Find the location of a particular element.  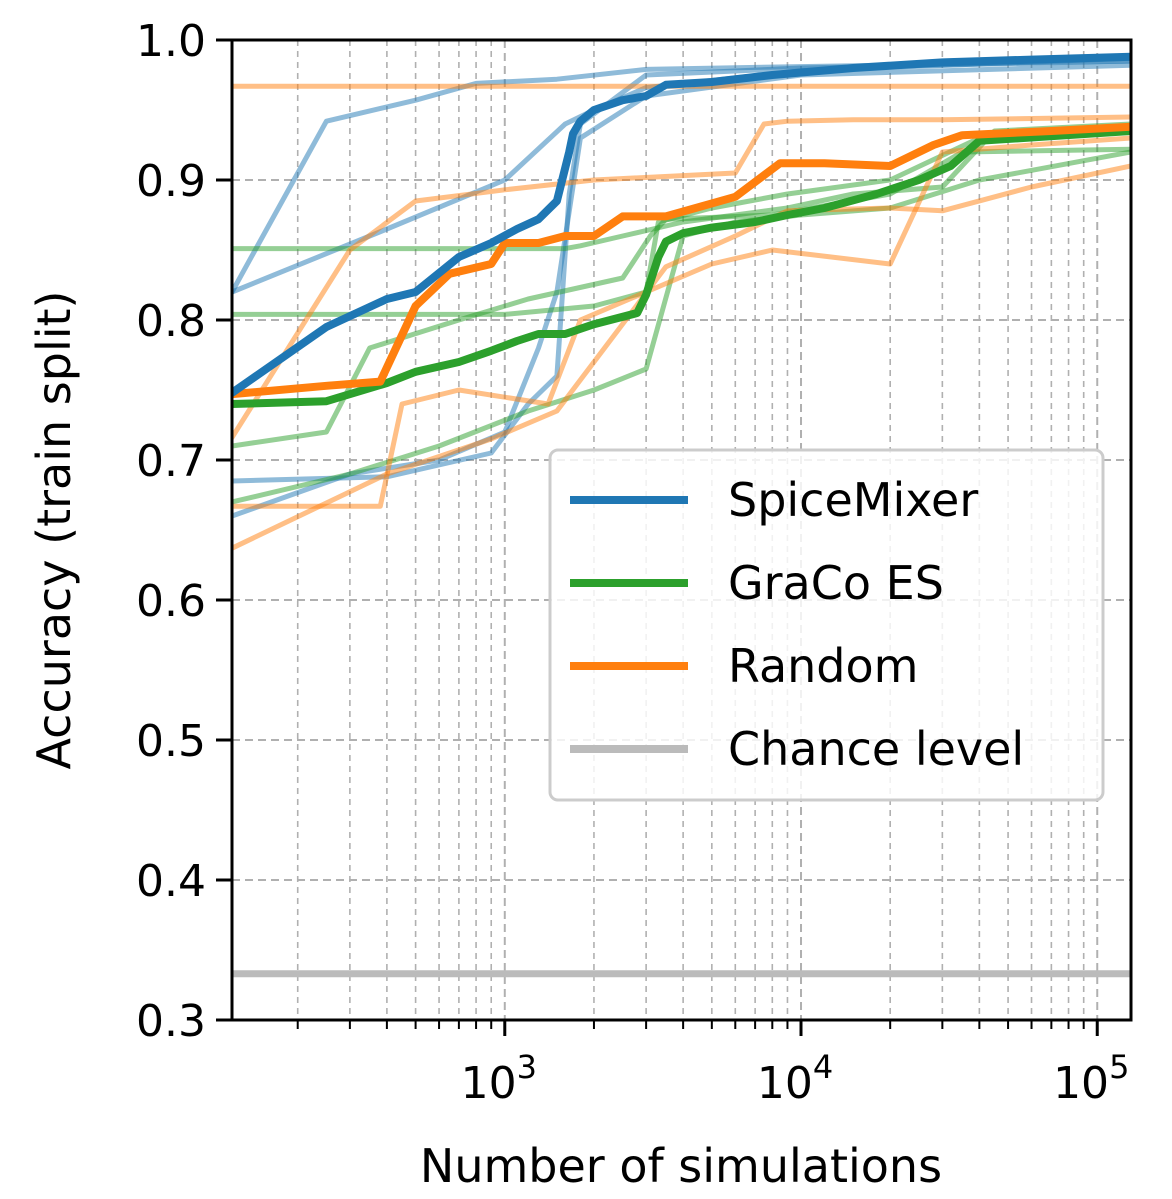

y-axis-label: Accuracy (train split) is located at coordinates (54, 530).